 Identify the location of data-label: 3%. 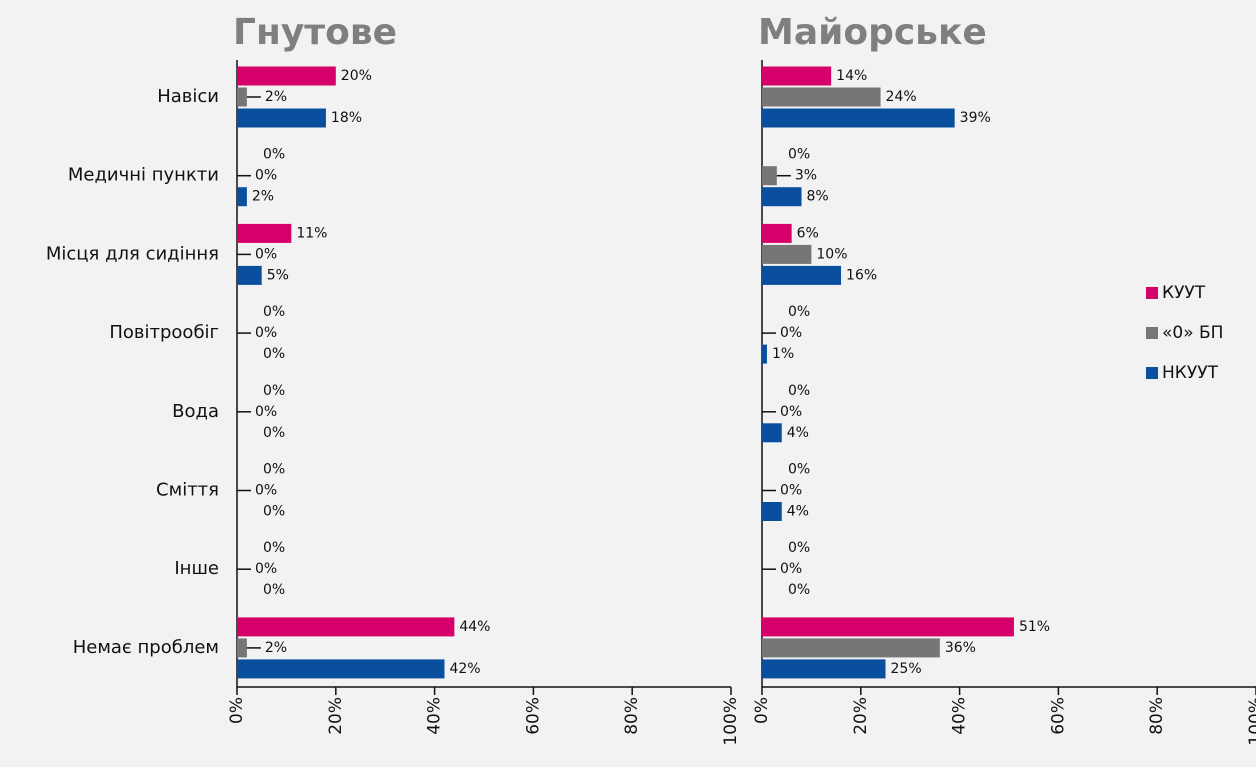
(806, 176).